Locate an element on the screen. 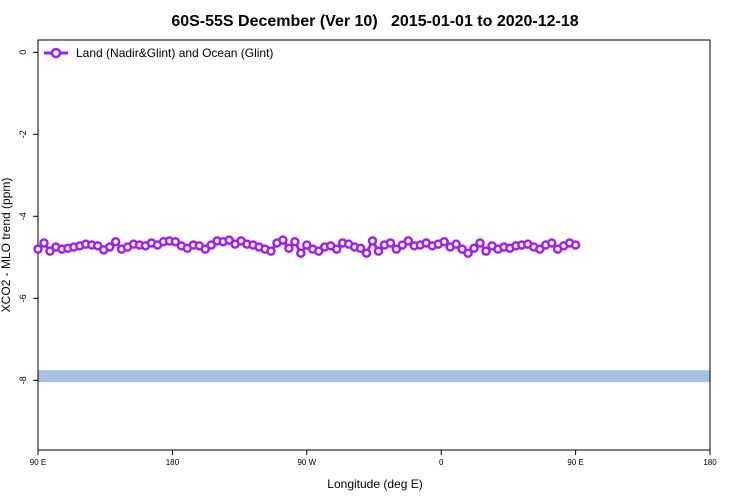 Image resolution: width=750 pixels, height=500 pixels. legend-label: Land (Nadir&Glint) and Ocean (Glint) is located at coordinates (174, 53).